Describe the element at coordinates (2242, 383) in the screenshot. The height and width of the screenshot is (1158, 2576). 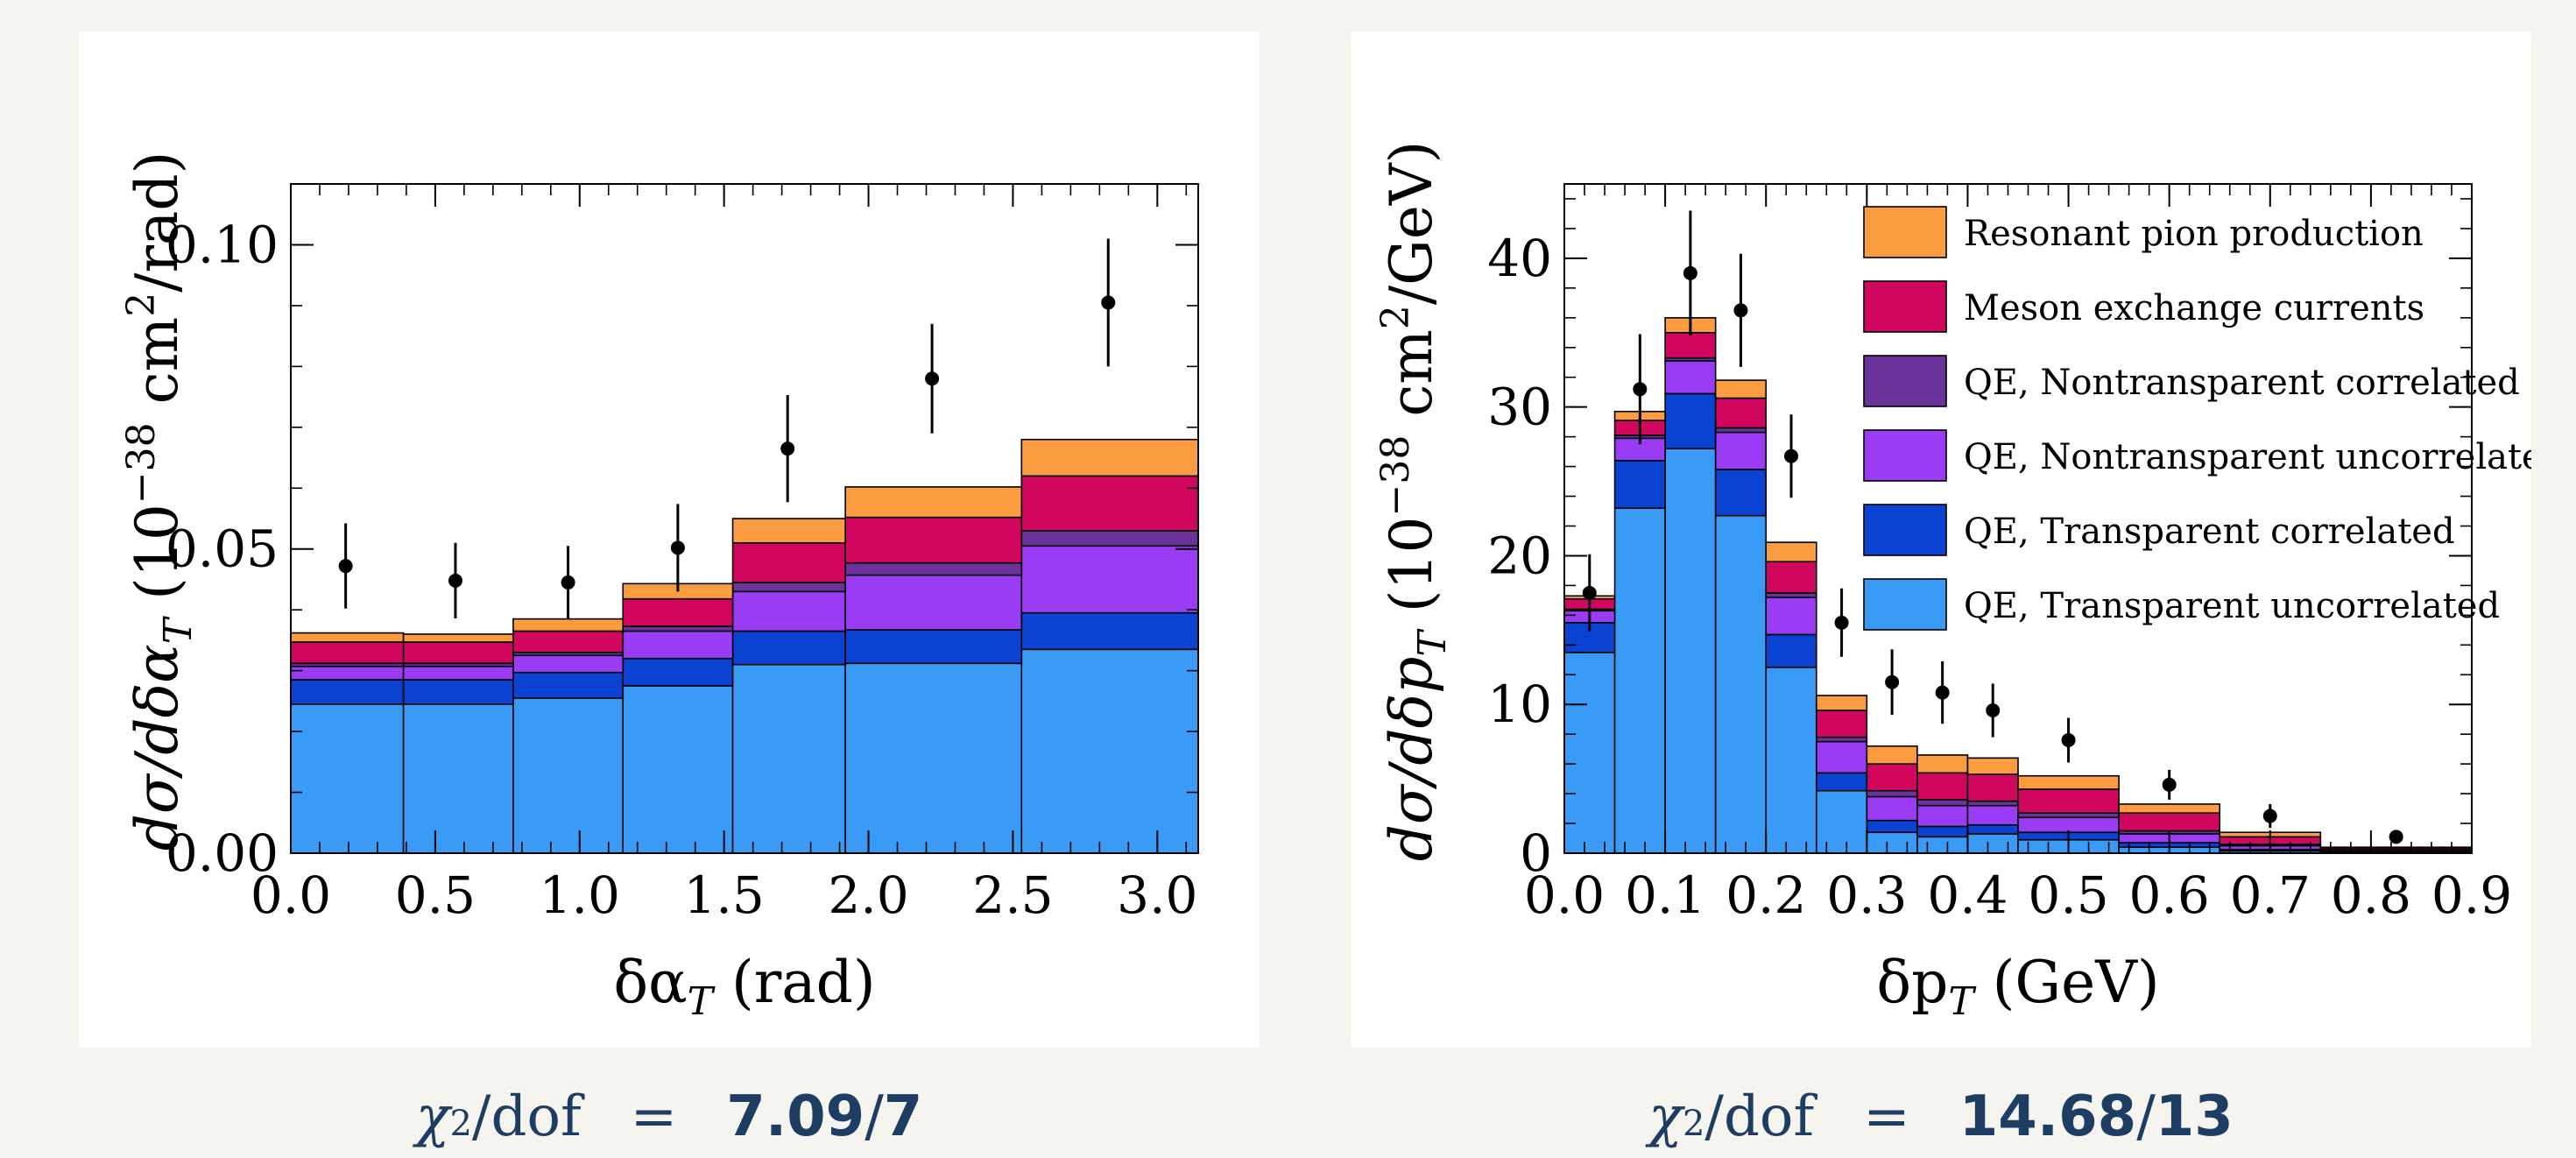
I see `legend-label-qe-nt-corr: QE, Nontransparent correlated` at that location.